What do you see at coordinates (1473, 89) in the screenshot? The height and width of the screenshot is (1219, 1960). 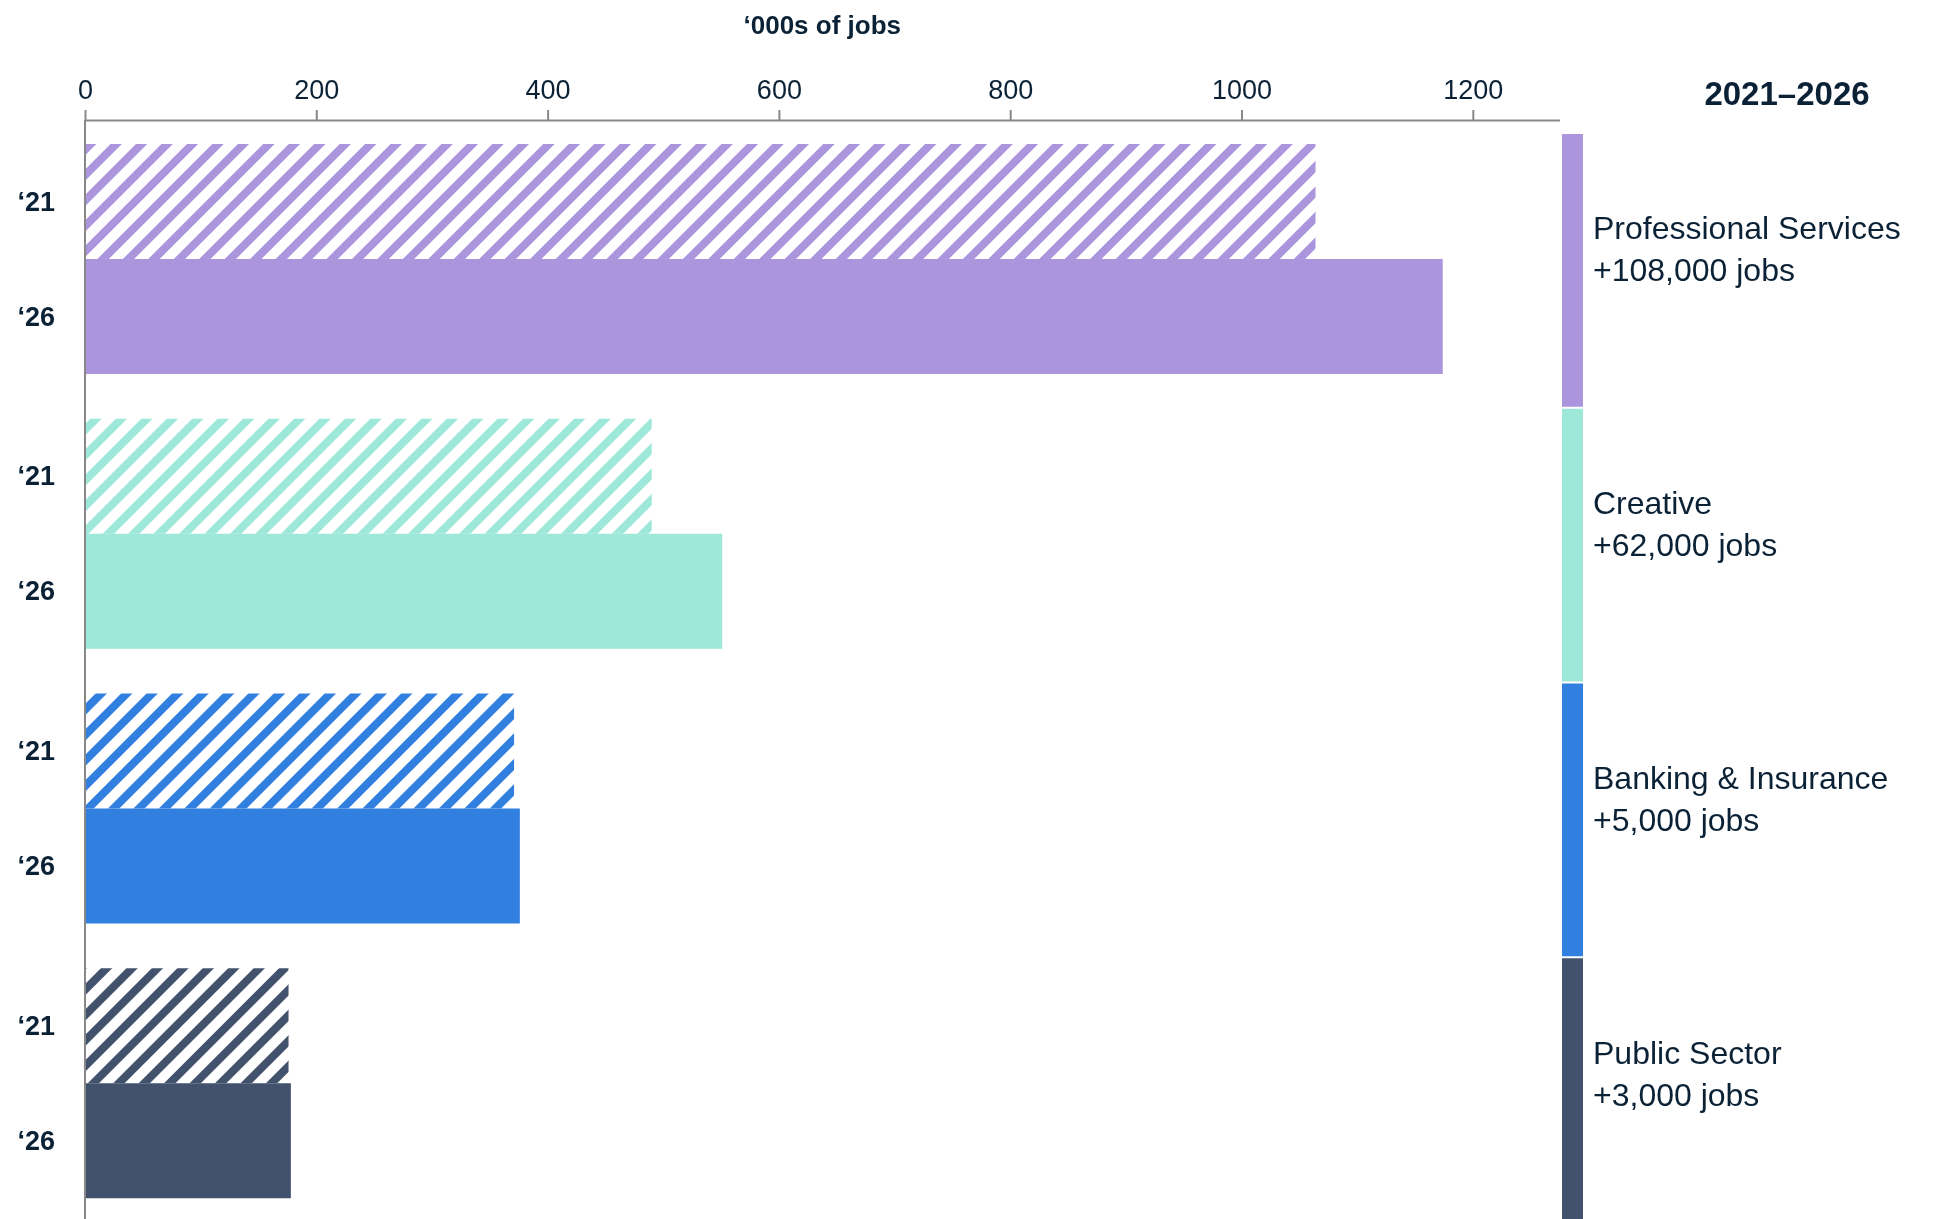 I see `x-tick-label: 1200` at bounding box center [1473, 89].